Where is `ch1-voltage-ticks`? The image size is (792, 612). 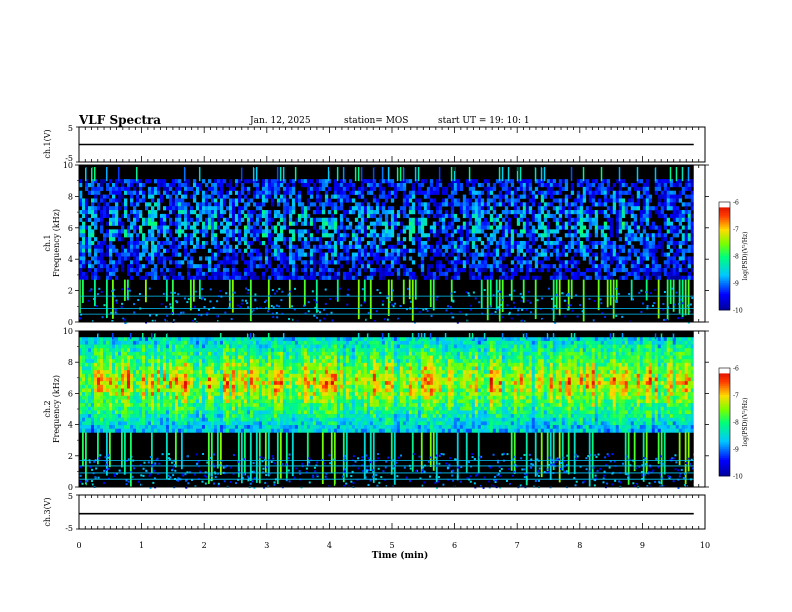 ch1-voltage-ticks is located at coordinates (77, 144).